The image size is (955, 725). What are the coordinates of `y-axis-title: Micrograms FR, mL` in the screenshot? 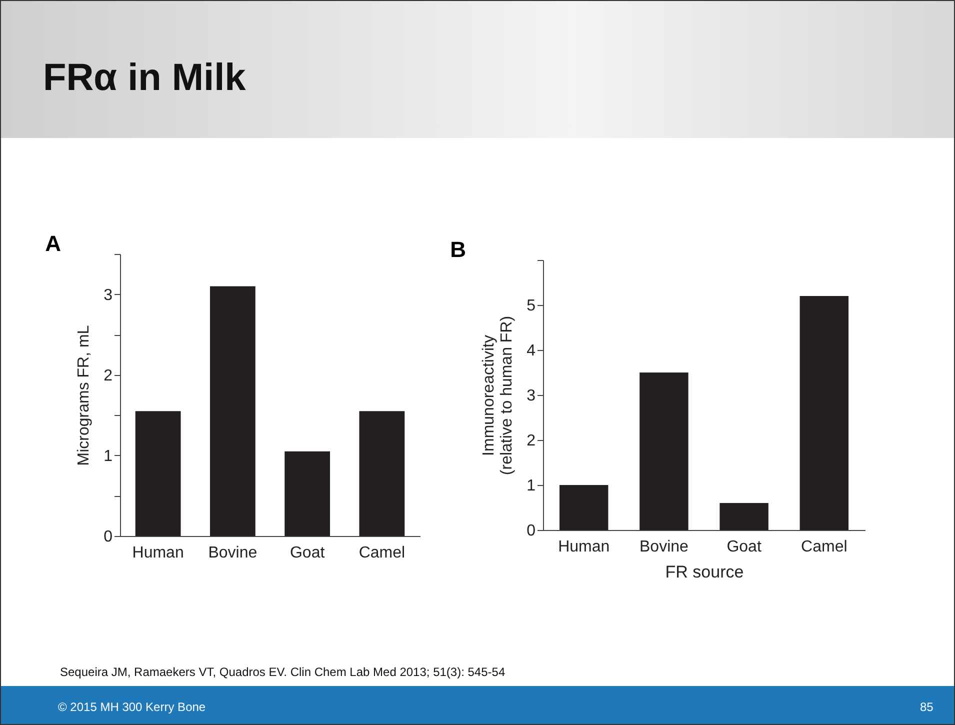 It's located at (84, 395).